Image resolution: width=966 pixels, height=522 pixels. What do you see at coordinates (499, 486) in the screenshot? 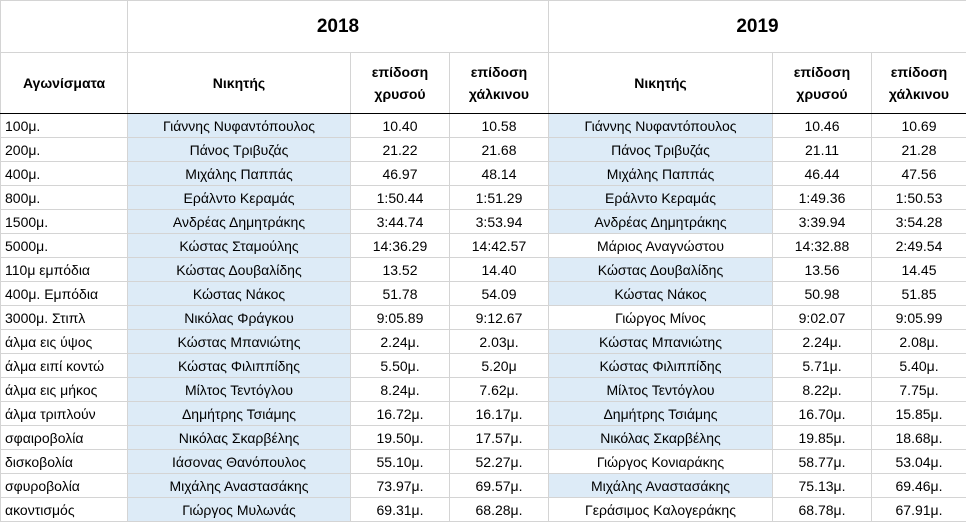
I see `performance-cell: 69.57μ.` at bounding box center [499, 486].